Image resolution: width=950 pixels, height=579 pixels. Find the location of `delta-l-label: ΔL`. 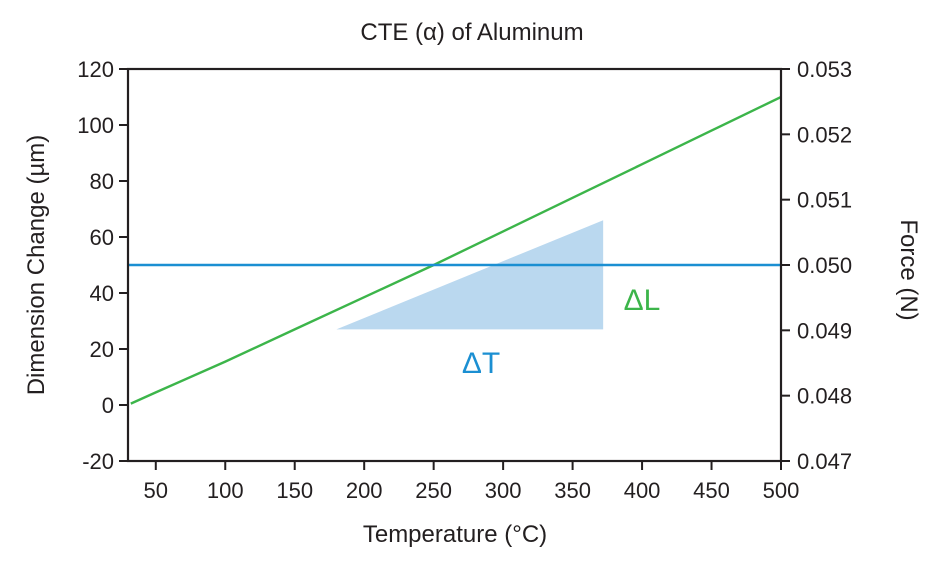

delta-l-label: ΔL is located at coordinates (642, 300).